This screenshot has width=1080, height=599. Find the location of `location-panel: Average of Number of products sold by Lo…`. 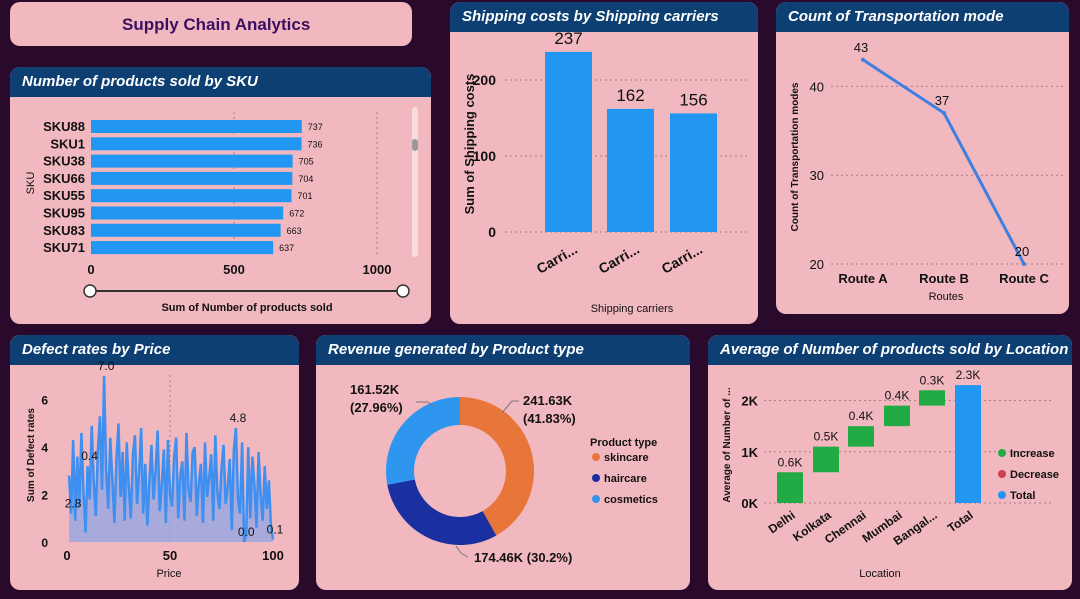

location-panel: Average of Number of products sold by Lo… is located at coordinates (890, 462).